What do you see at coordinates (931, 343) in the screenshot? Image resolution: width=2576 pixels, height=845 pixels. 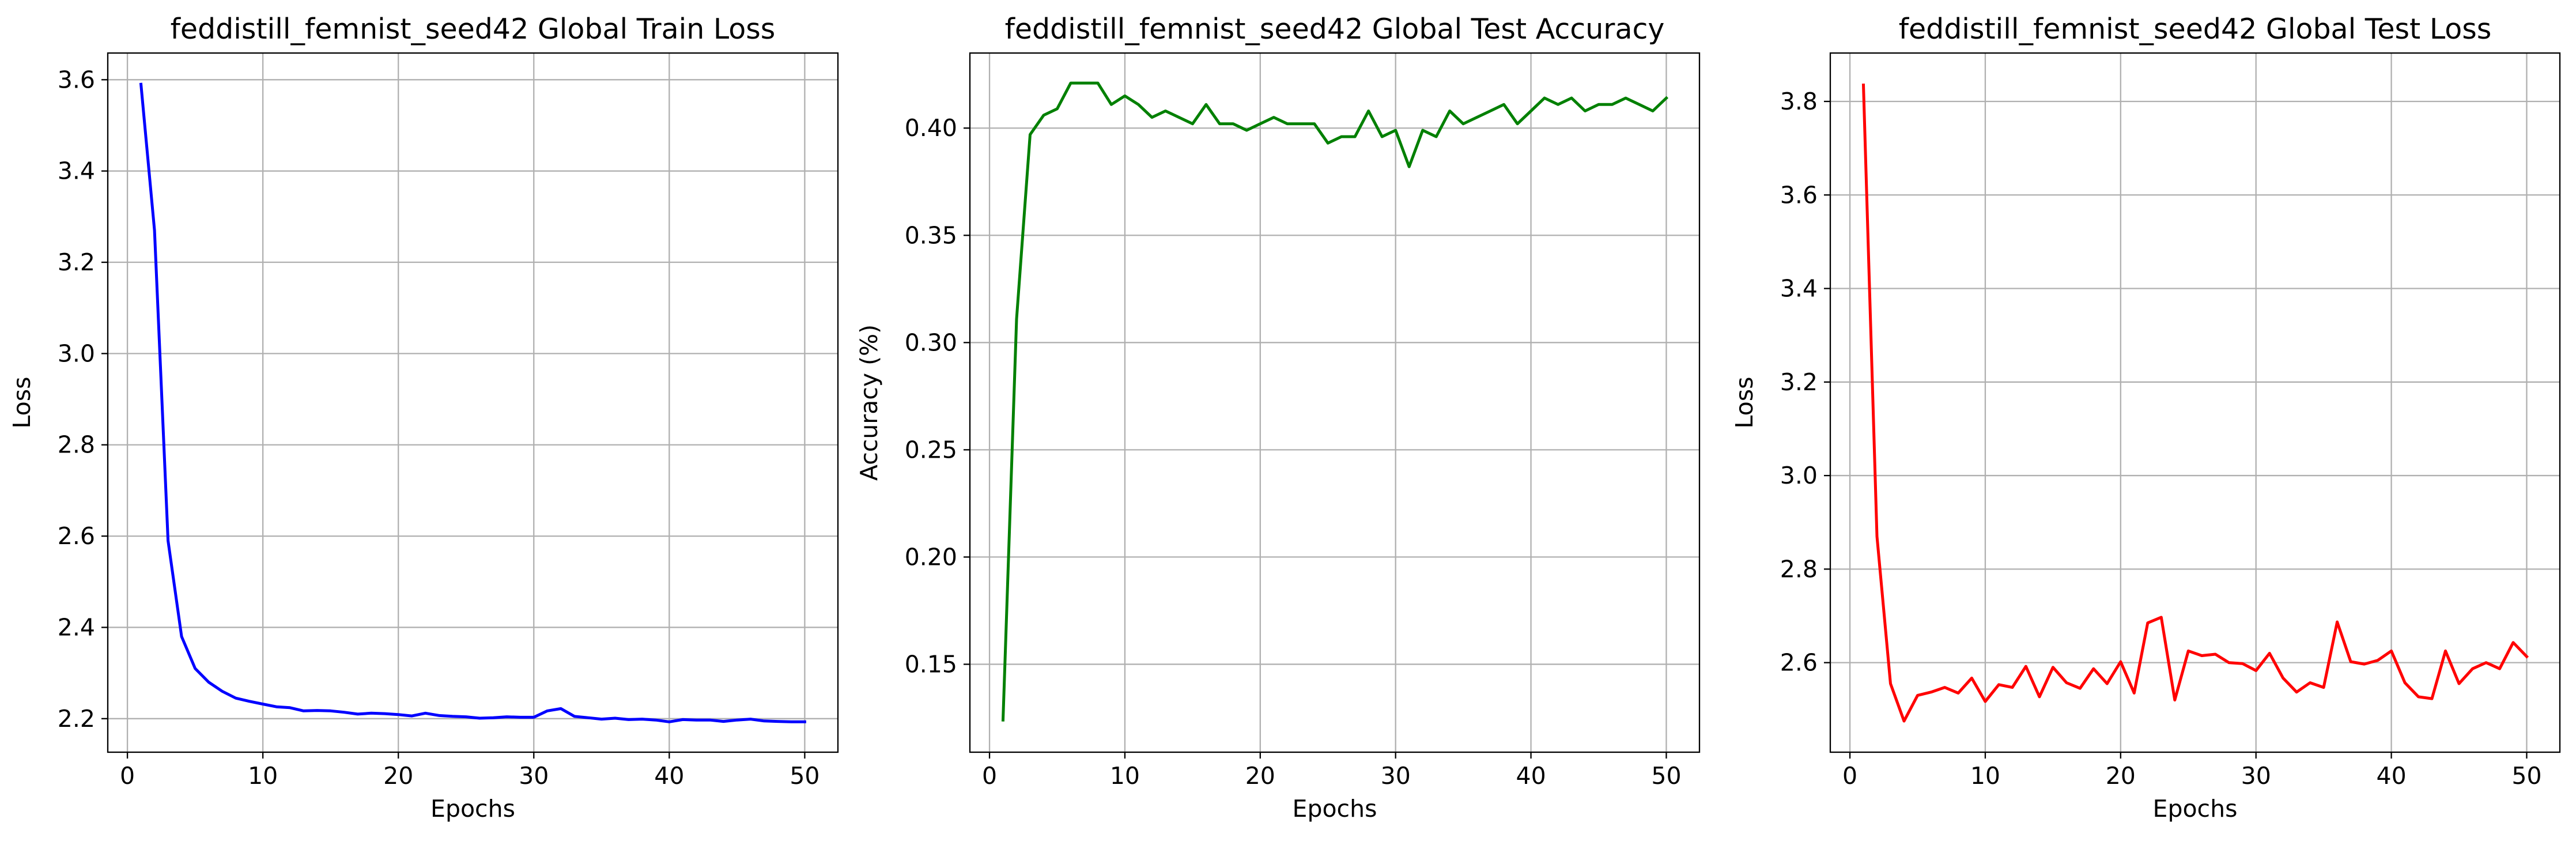 I see `y-tick-label: 0.30` at bounding box center [931, 343].